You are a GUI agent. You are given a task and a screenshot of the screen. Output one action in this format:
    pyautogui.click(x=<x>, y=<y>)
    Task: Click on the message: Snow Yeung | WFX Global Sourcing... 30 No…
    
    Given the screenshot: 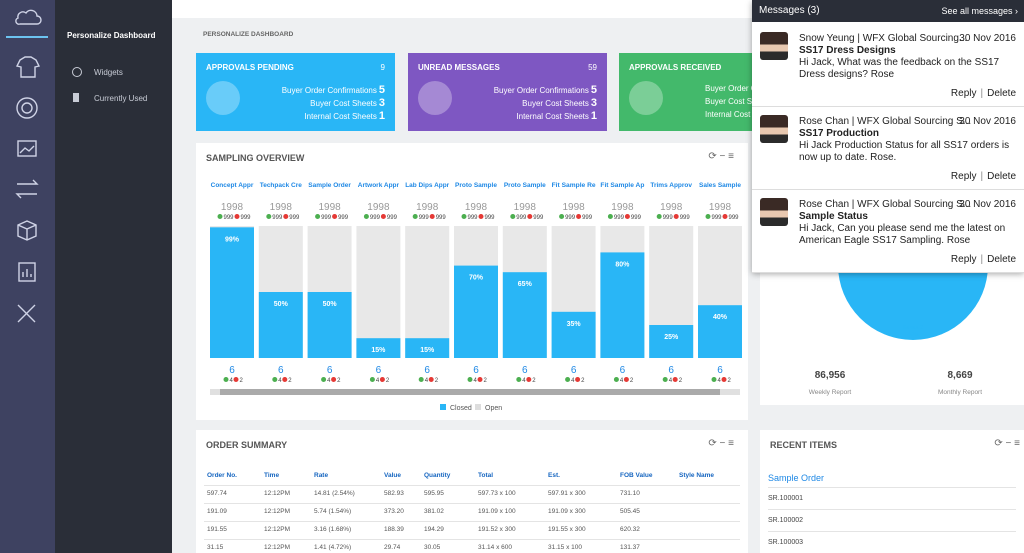 What is the action you would take?
    pyautogui.click(x=888, y=65)
    